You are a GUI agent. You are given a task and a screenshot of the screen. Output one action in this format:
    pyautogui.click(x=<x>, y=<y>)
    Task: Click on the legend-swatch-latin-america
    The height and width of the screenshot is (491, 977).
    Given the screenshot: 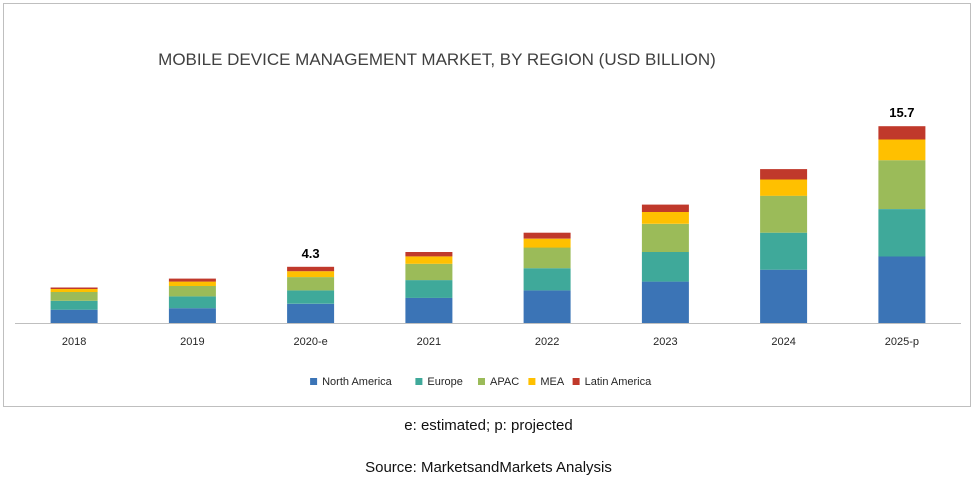 What is the action you would take?
    pyautogui.click(x=576, y=381)
    